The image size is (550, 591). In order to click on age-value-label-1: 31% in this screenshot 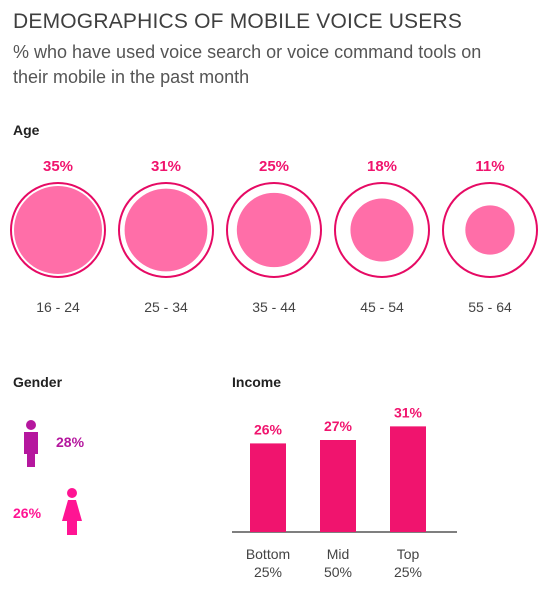, I will do `click(166, 166)`.